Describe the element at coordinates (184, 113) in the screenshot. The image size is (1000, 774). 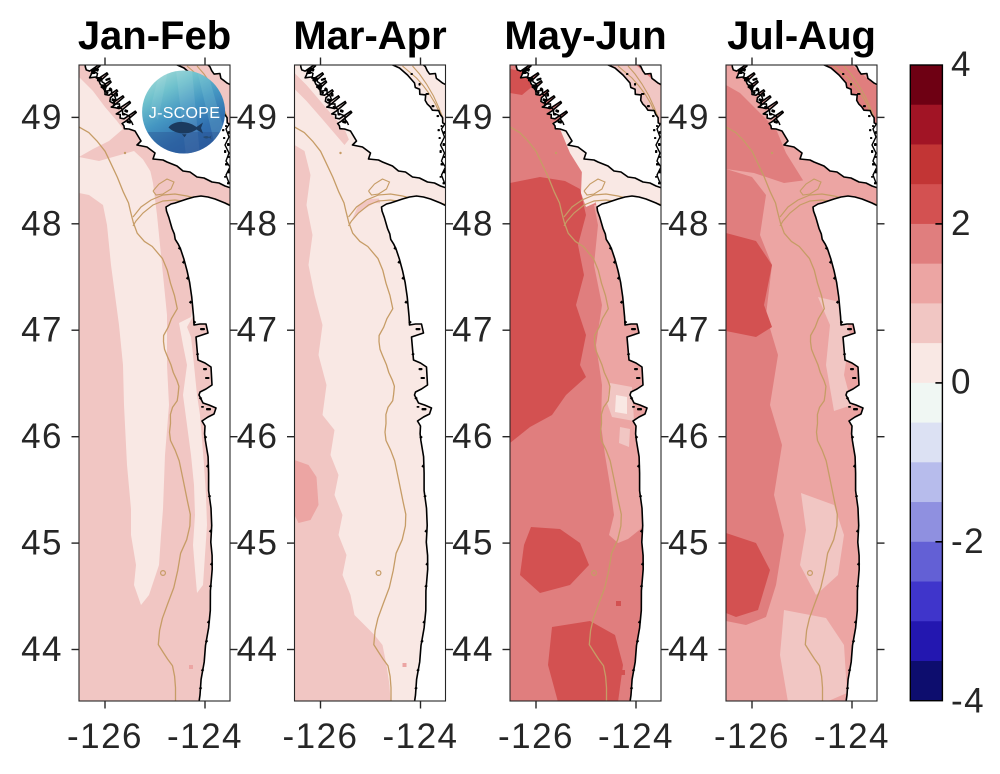
I see `svg-text: J-SCOPE` at that location.